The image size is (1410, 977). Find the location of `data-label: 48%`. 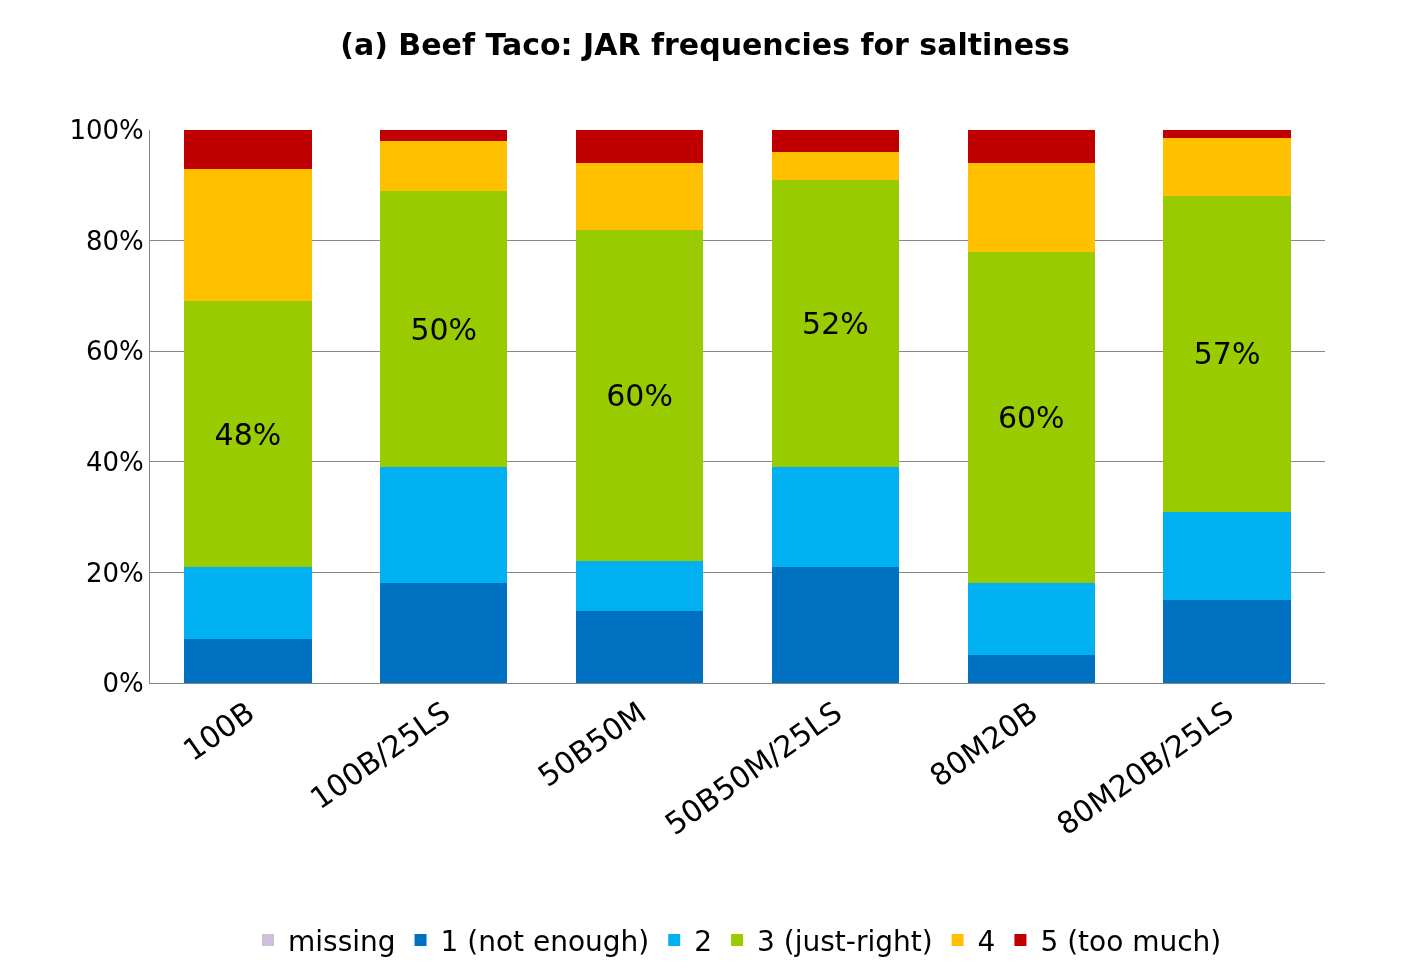

data-label: 48% is located at coordinates (248, 434).